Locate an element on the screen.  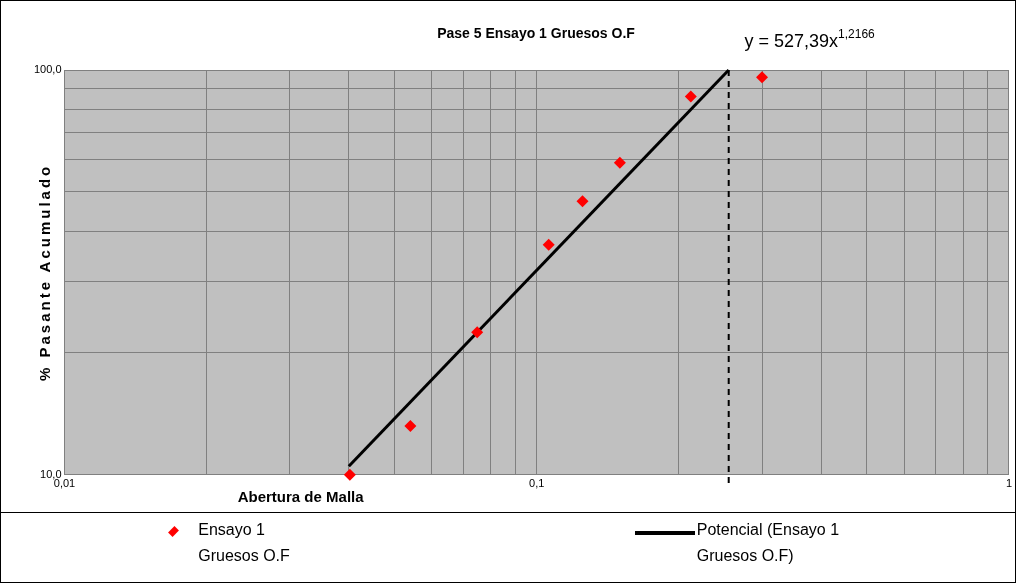
legend-label: Potencial (Ensayo 1 Gruesos O.F) is located at coordinates (768, 543).